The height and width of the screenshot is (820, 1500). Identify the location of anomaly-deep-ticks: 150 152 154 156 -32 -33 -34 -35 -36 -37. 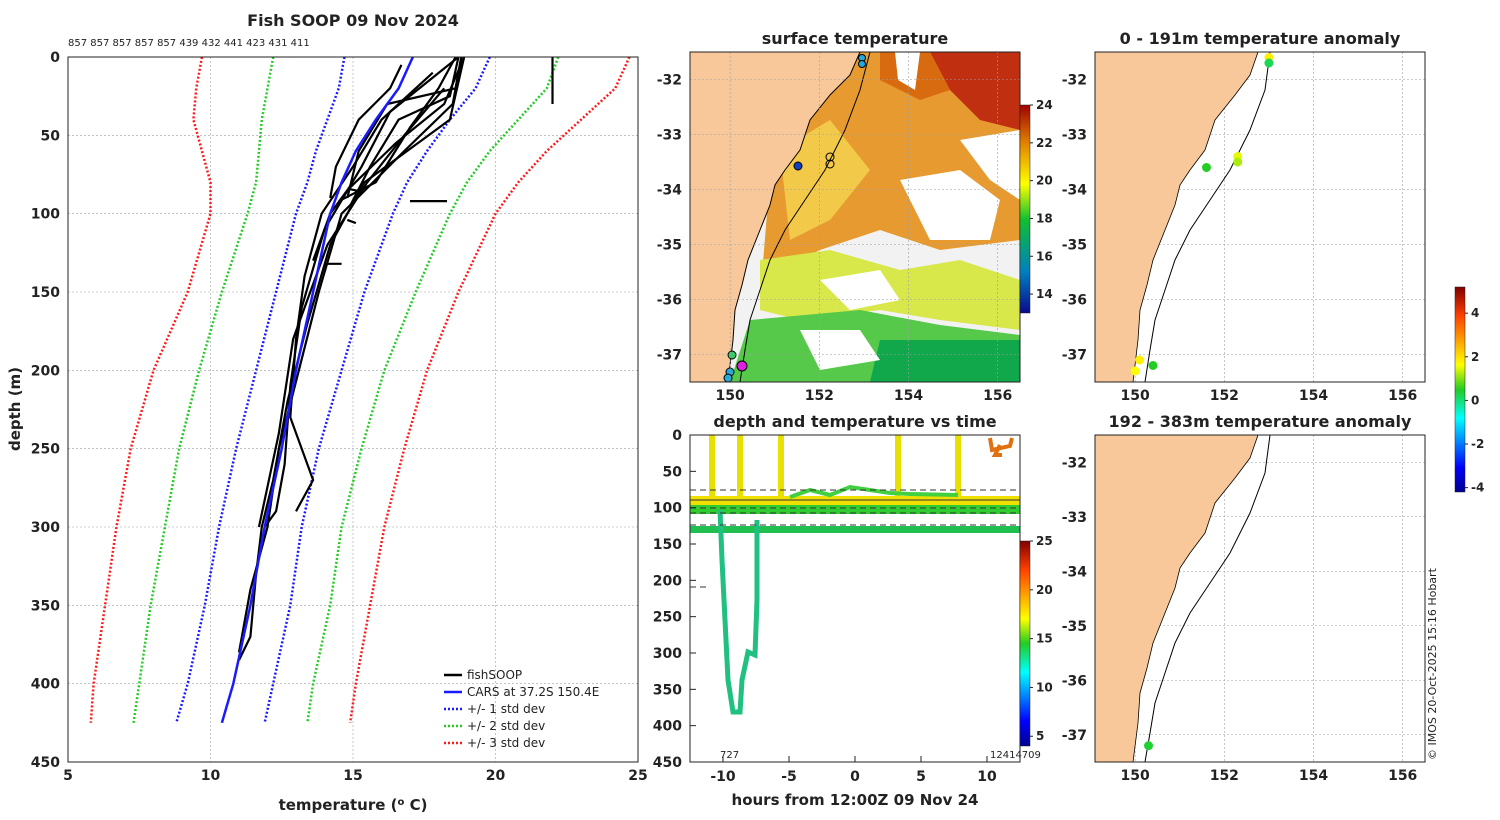
(1240, 619).